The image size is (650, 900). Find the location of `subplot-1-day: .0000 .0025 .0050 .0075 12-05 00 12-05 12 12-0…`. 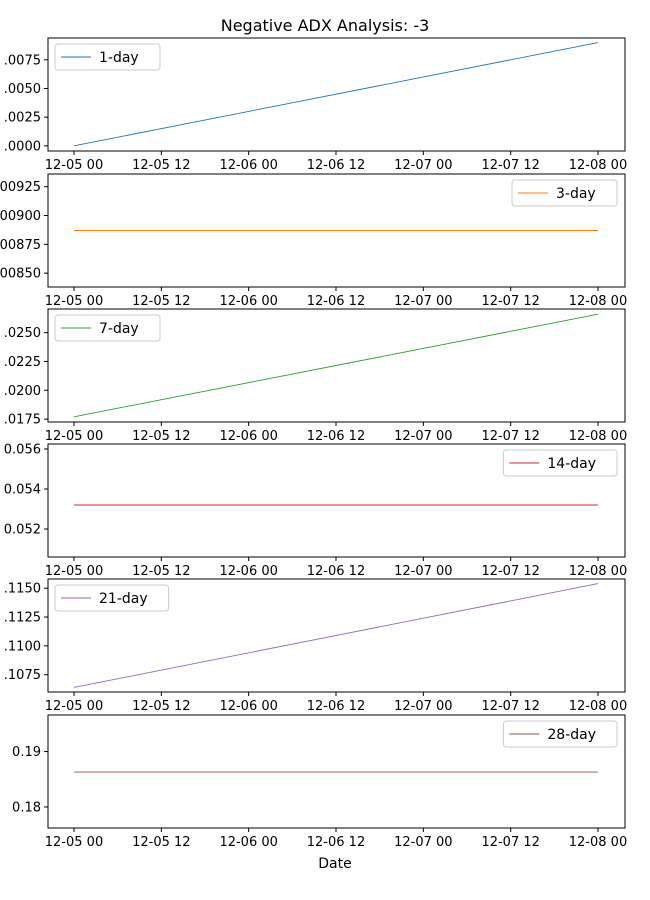

subplot-1-day: .0000 .0025 .0050 .0075 12-05 00 12-05 12 12-0… is located at coordinates (315, 105).